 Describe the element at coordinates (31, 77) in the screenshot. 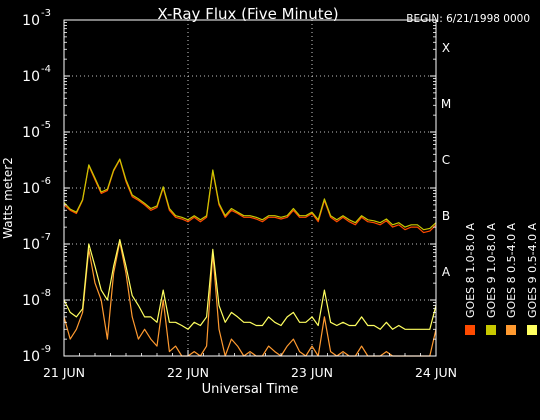

I see `y-tick-label-5: 10` at that location.